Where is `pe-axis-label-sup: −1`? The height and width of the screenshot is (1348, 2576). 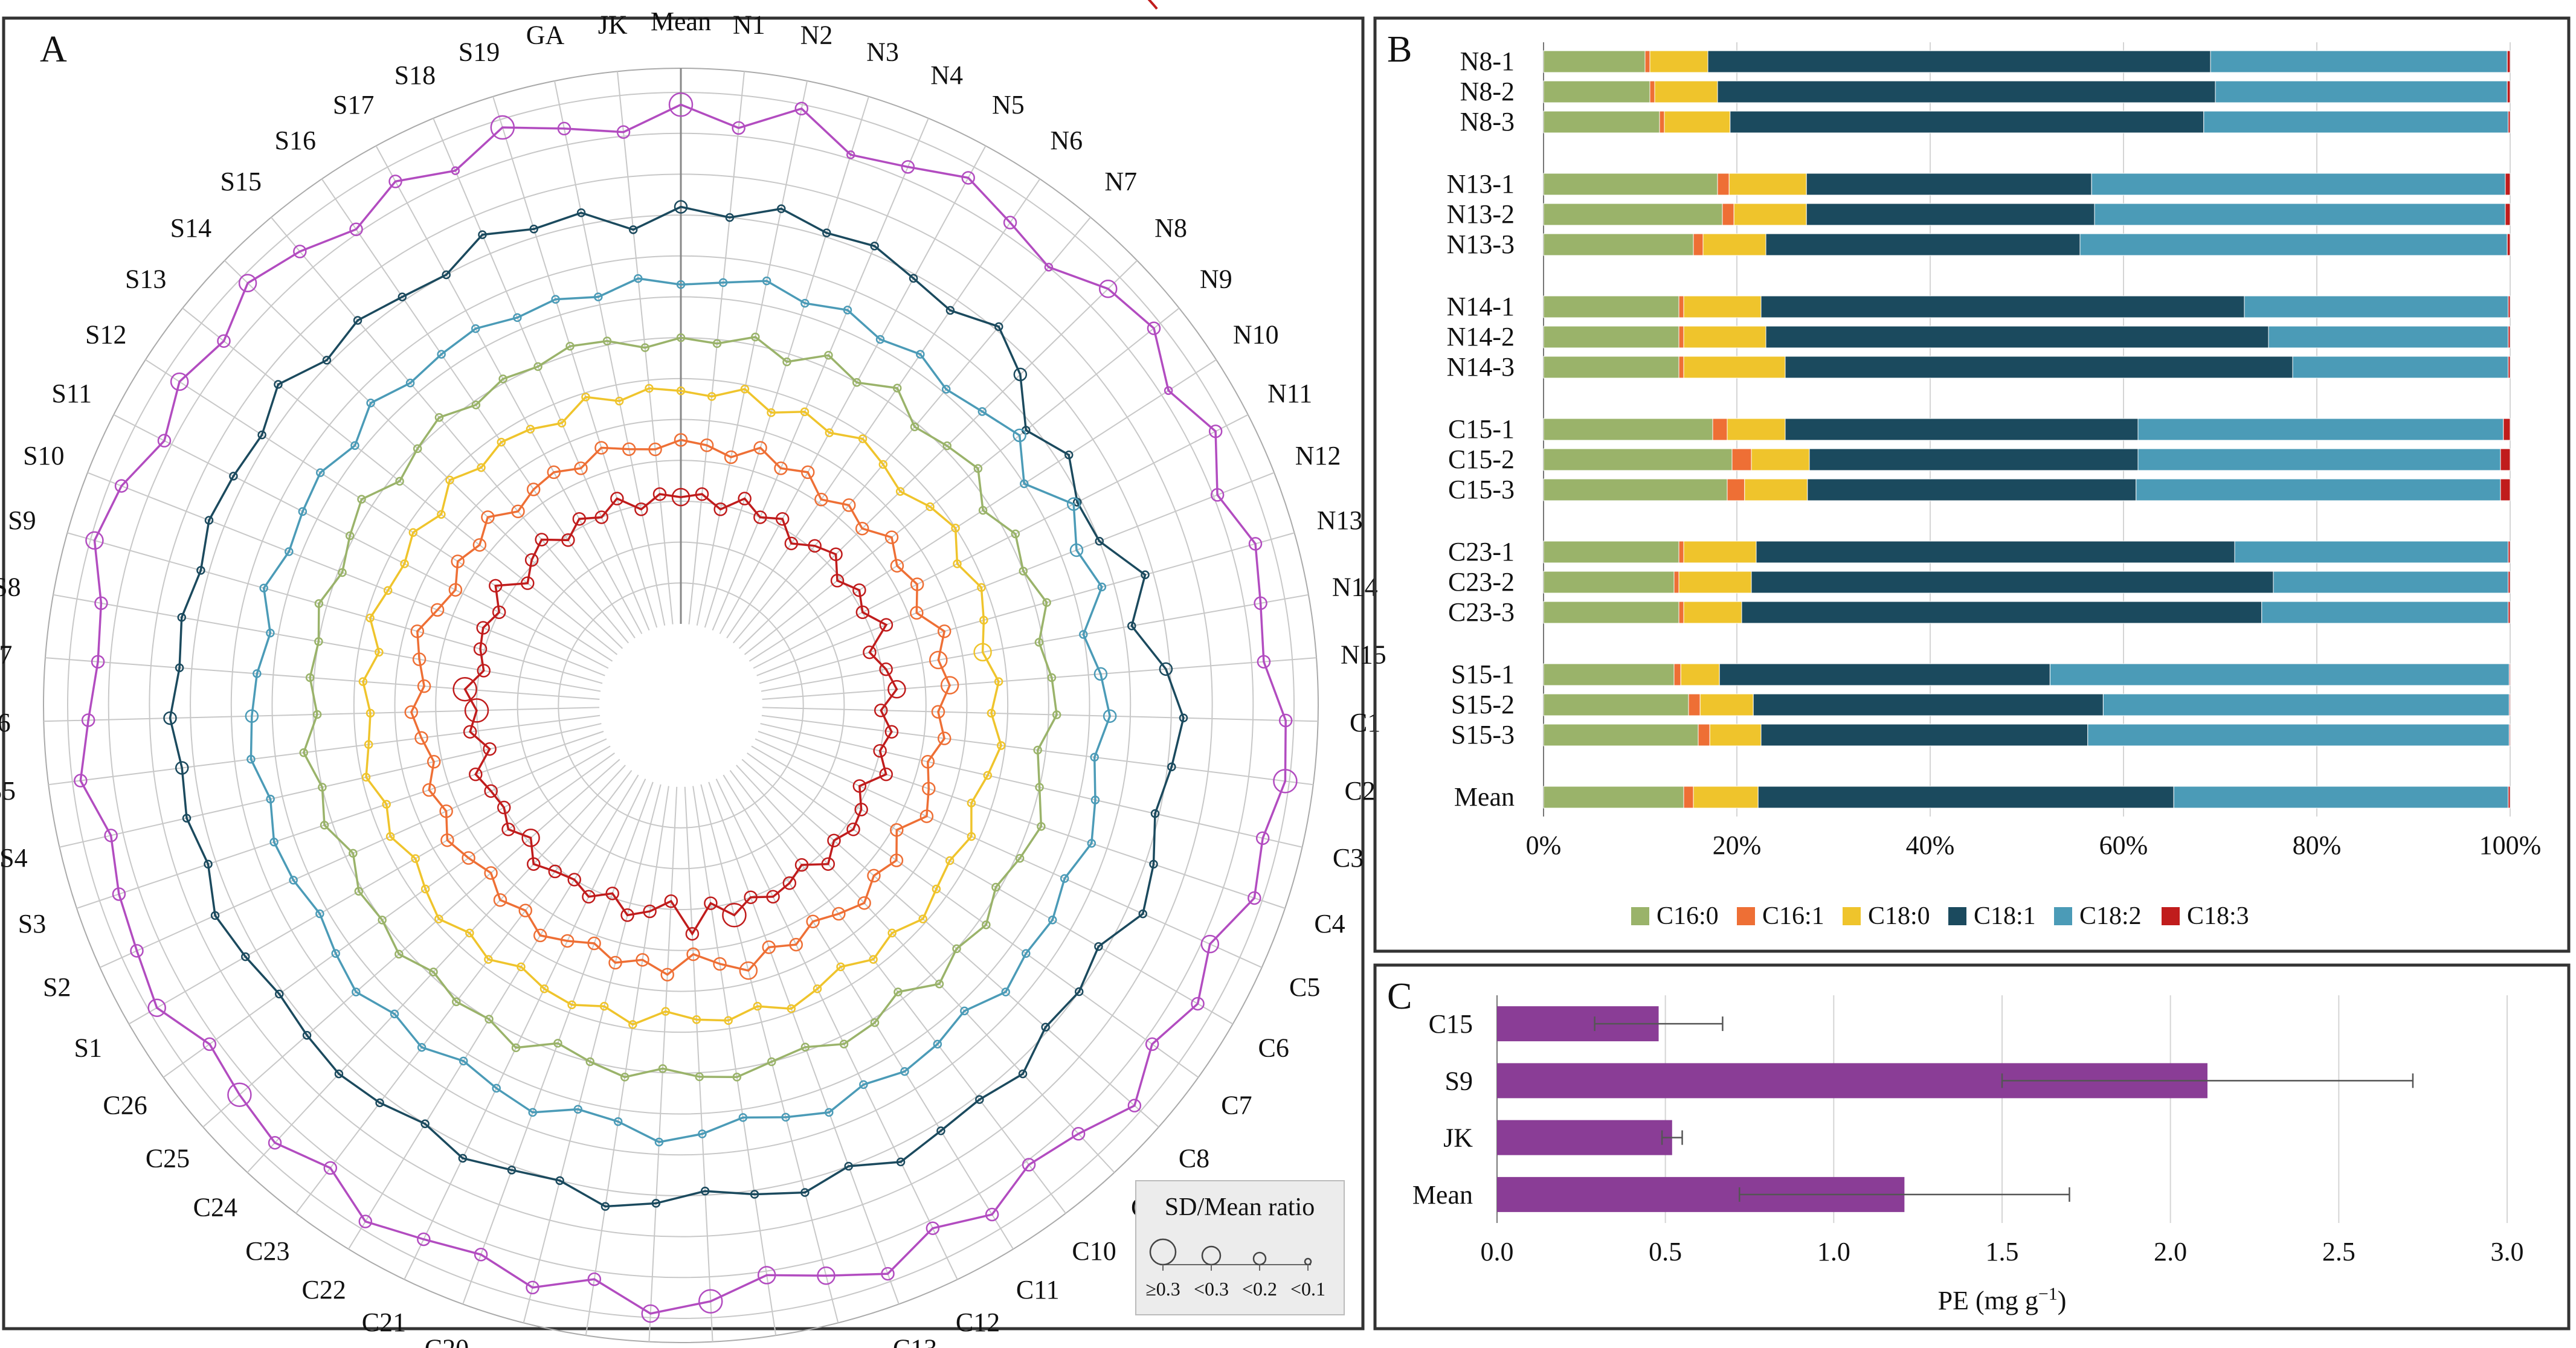
pe-axis-label-sup: −1 is located at coordinates (2048, 1294).